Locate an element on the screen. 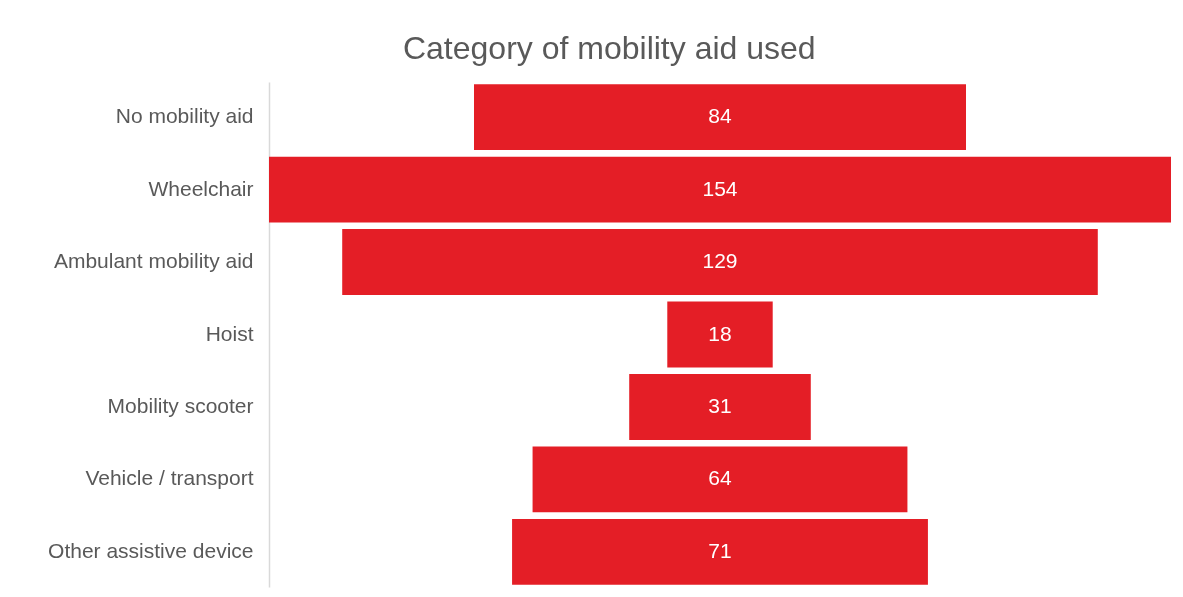 This screenshot has height=597, width=1183. category-label: Mobility scooter is located at coordinates (180, 405).